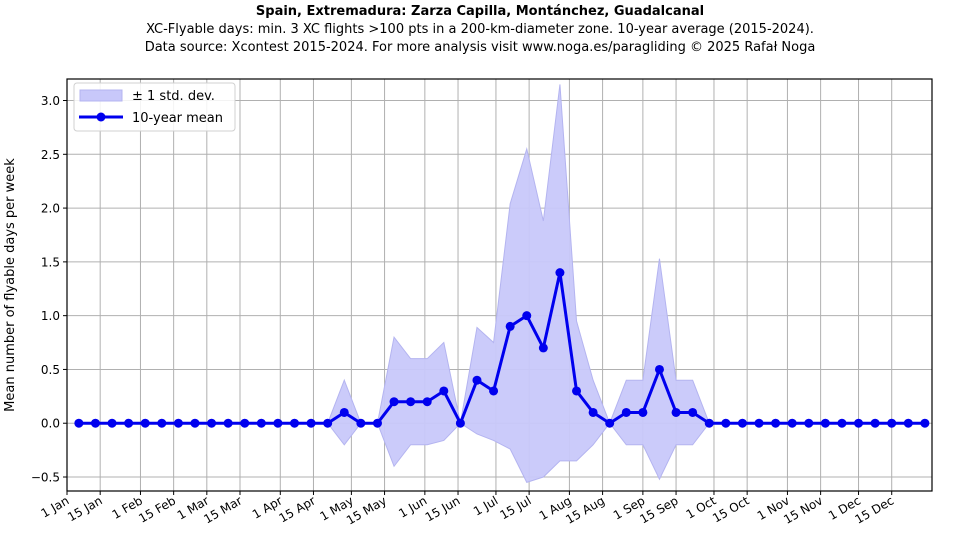 Image resolution: width=960 pixels, height=540 pixels. What do you see at coordinates (516, 507) in the screenshot?
I see `x-tick-label: 15 Jul` at bounding box center [516, 507].